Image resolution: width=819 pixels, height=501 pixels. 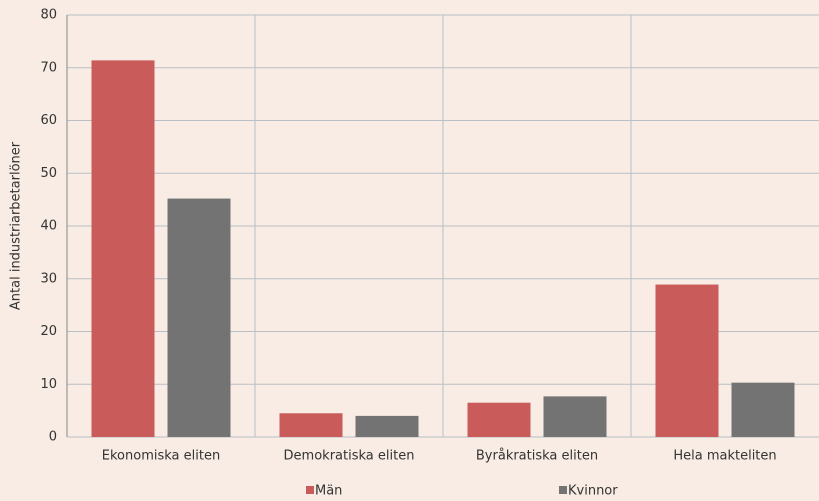 What do you see at coordinates (328, 491) in the screenshot?
I see `legend-label: Män` at bounding box center [328, 491].